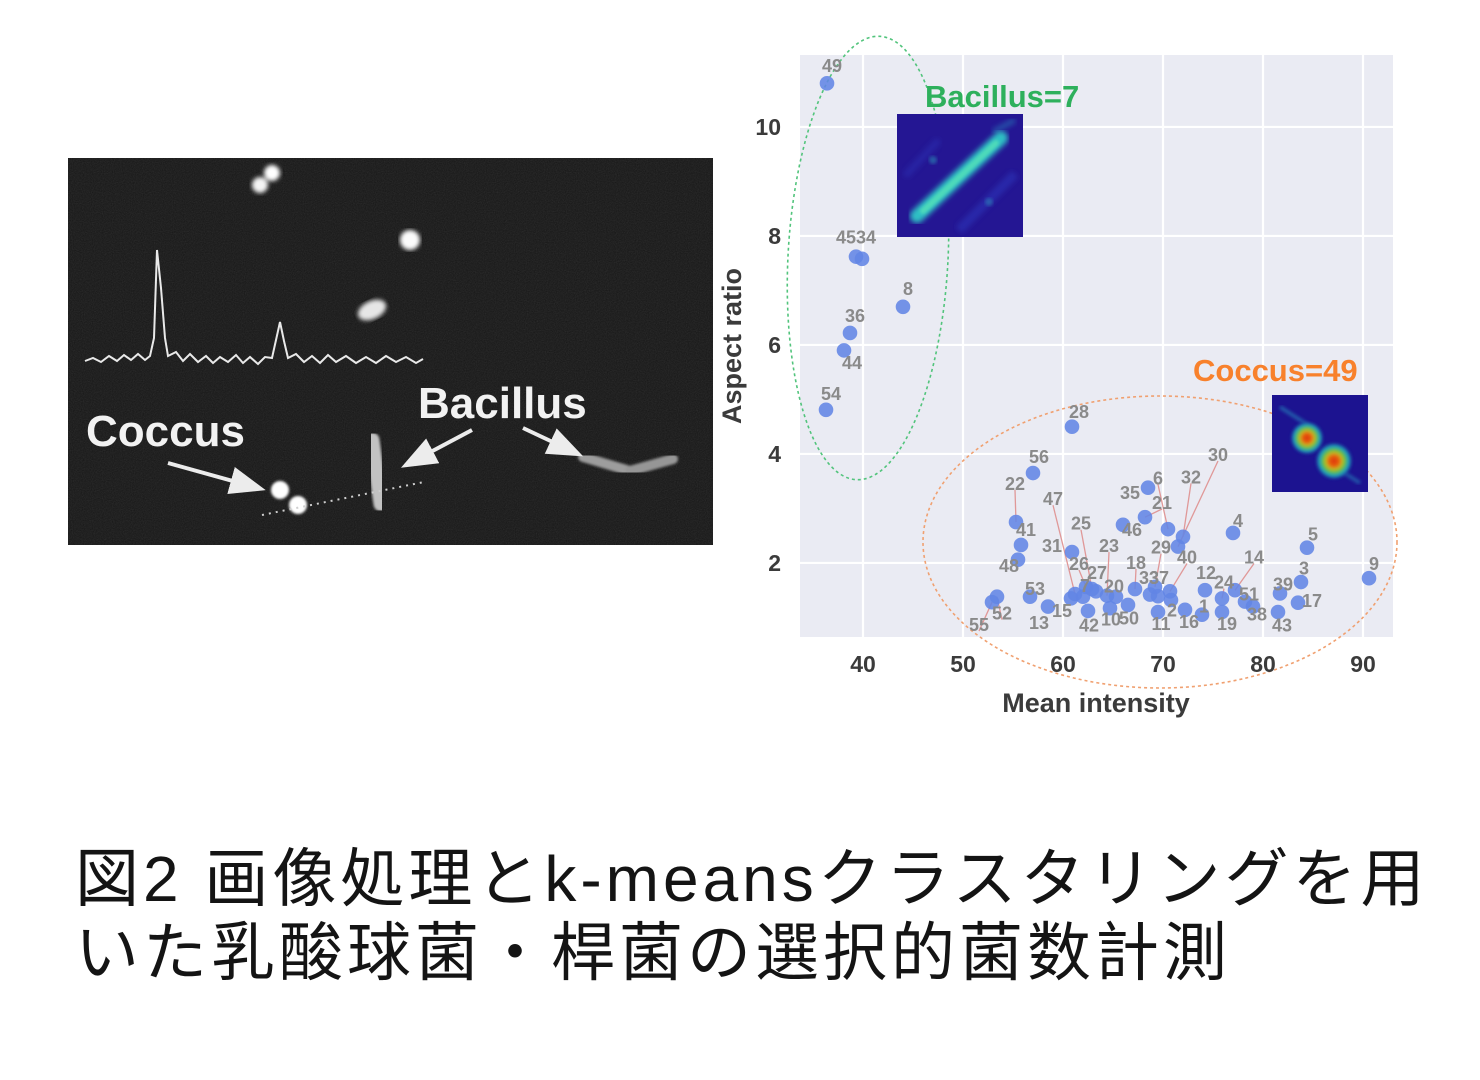 This screenshot has height=1080, width=1480. Describe the element at coordinates (1172, 610) in the screenshot. I see `point-label: 2` at that location.